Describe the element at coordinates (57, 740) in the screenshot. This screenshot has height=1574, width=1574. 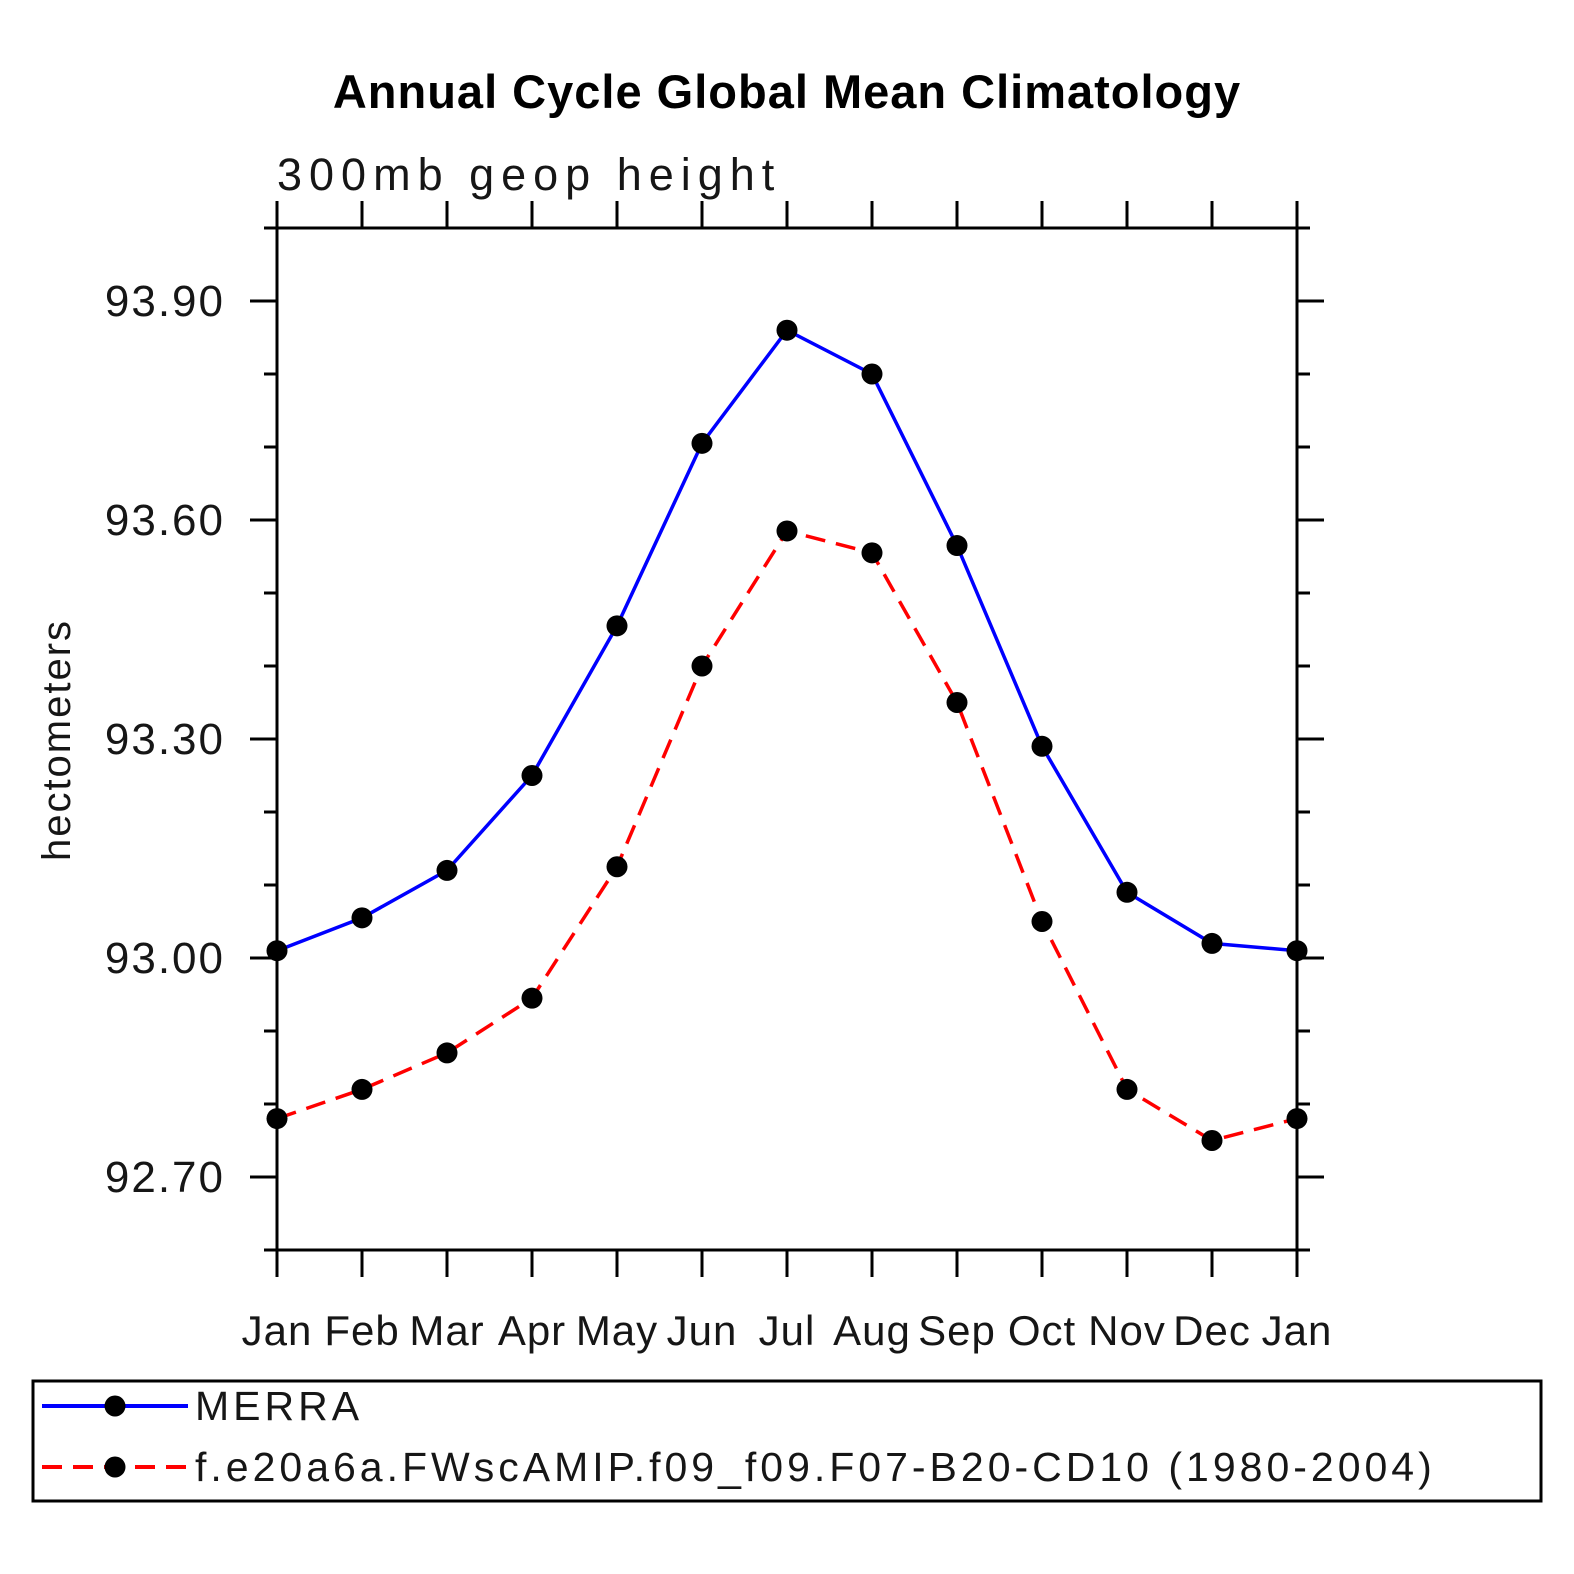
I see `y-axis-title: hectometers` at that location.